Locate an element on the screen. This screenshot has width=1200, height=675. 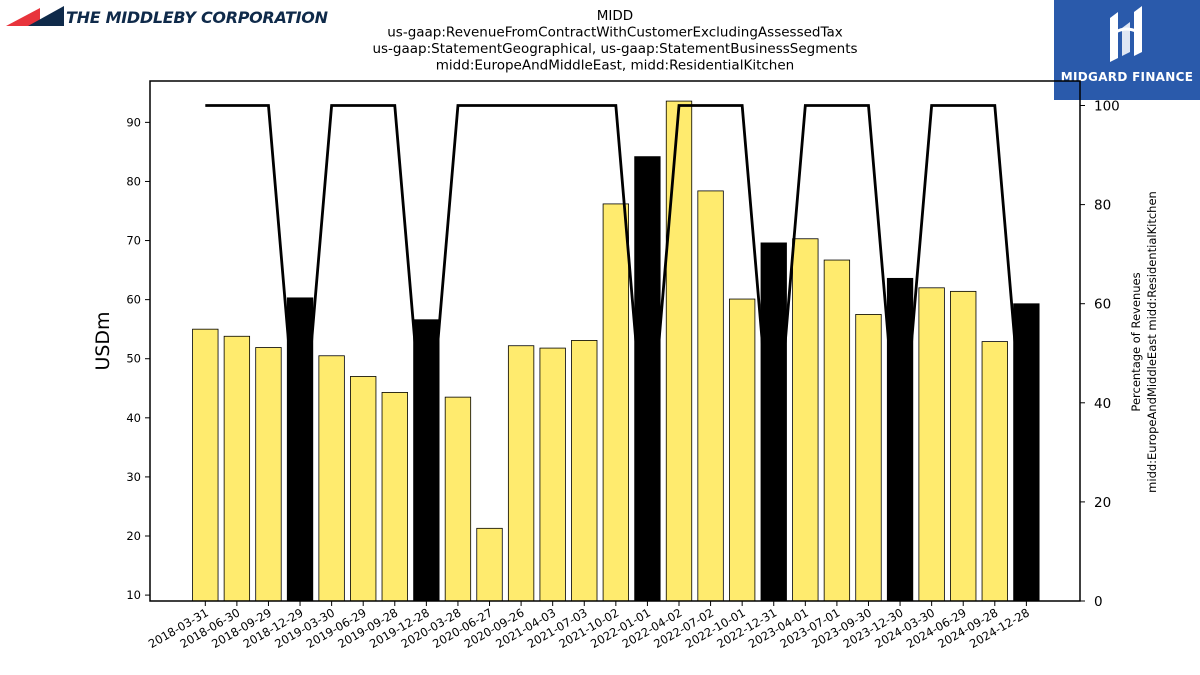
y-tick-label: 50 is located at coordinates (133, 359).